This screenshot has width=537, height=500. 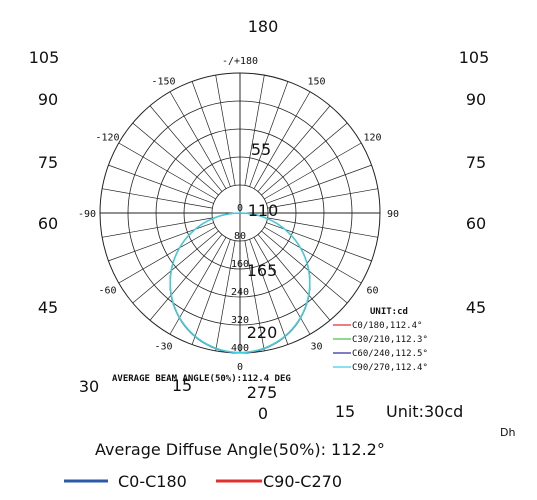 What do you see at coordinates (476, 162) in the screenshot?
I see `overlay-right-label: 75` at bounding box center [476, 162].